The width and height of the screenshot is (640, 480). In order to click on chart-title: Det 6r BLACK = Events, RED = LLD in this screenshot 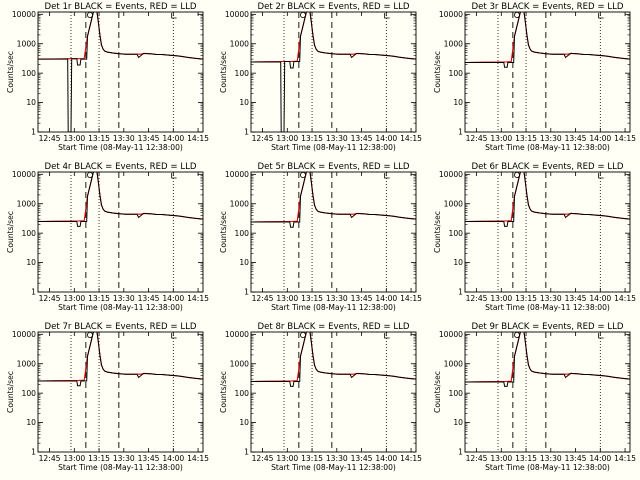, I will do `click(547, 167)`.